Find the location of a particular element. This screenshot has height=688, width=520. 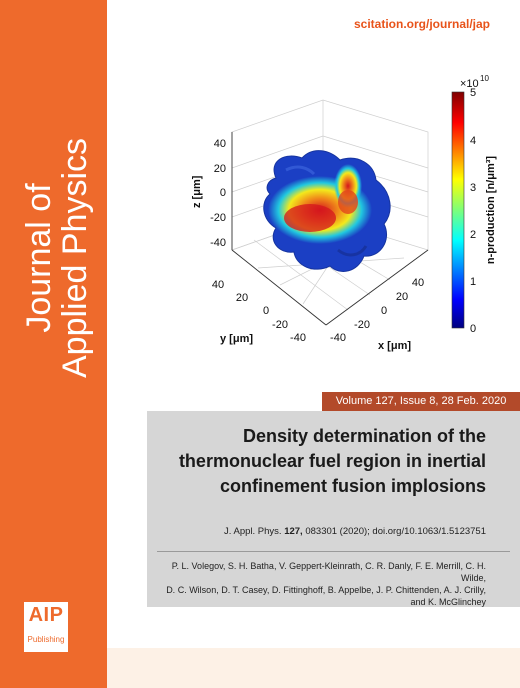

isosurface is located at coordinates (327, 211).